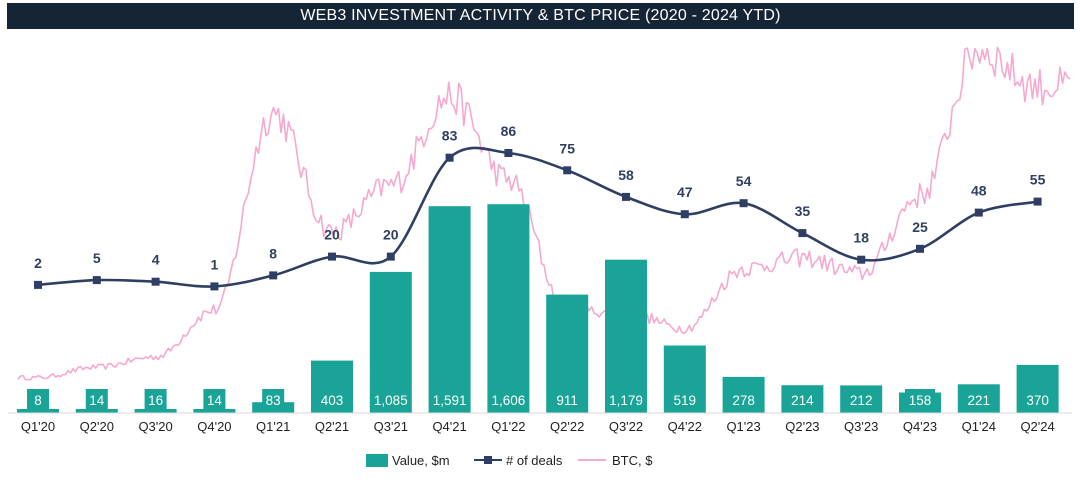 The height and width of the screenshot is (487, 1080). Describe the element at coordinates (449, 426) in the screenshot. I see `x-tick-label: Q4'21` at that location.